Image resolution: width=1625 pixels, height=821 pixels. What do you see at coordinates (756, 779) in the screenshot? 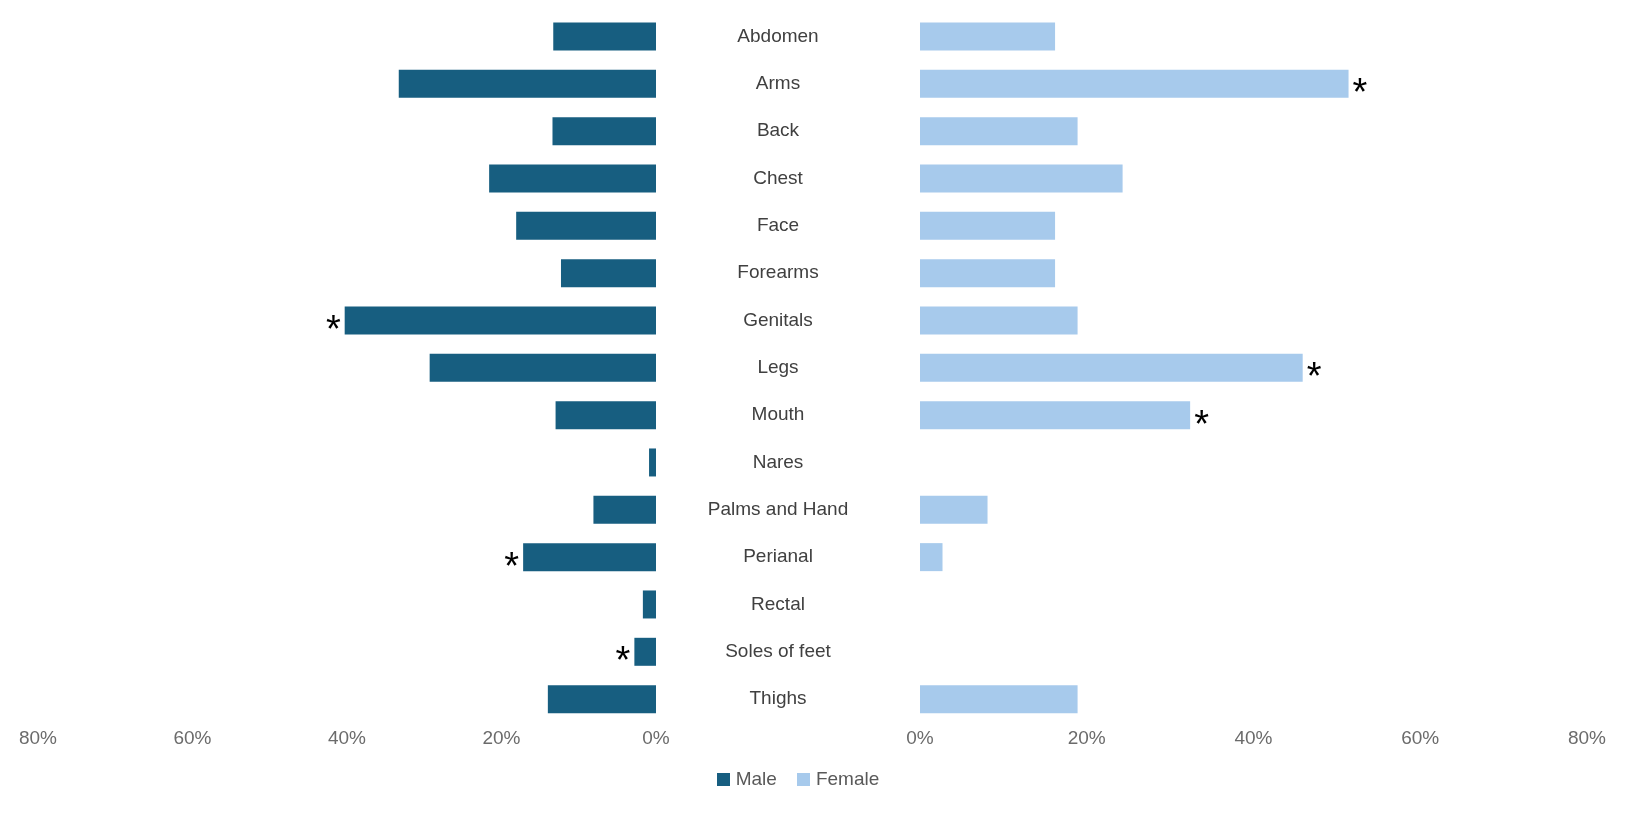
I see `legend-label: Male` at bounding box center [756, 779].